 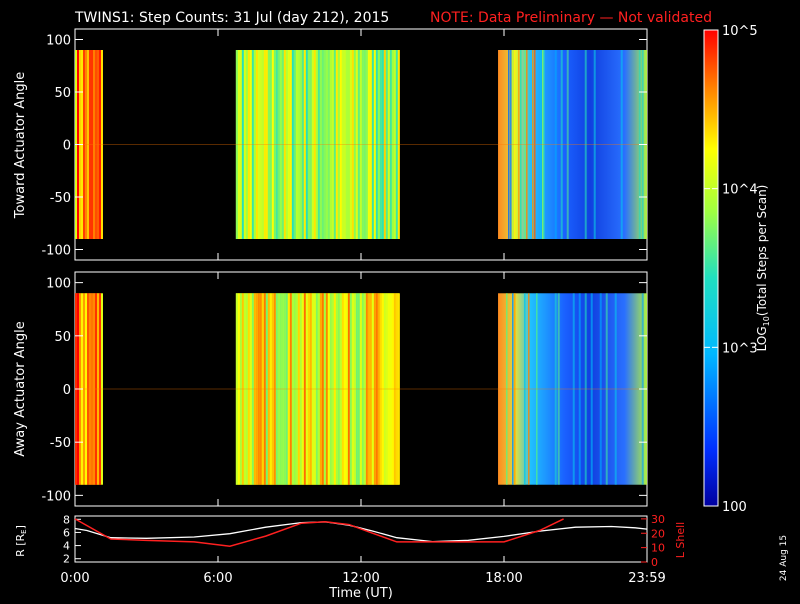 What do you see at coordinates (680, 540) in the screenshot?
I see `lshell-axis-label: L Shell` at bounding box center [680, 540].